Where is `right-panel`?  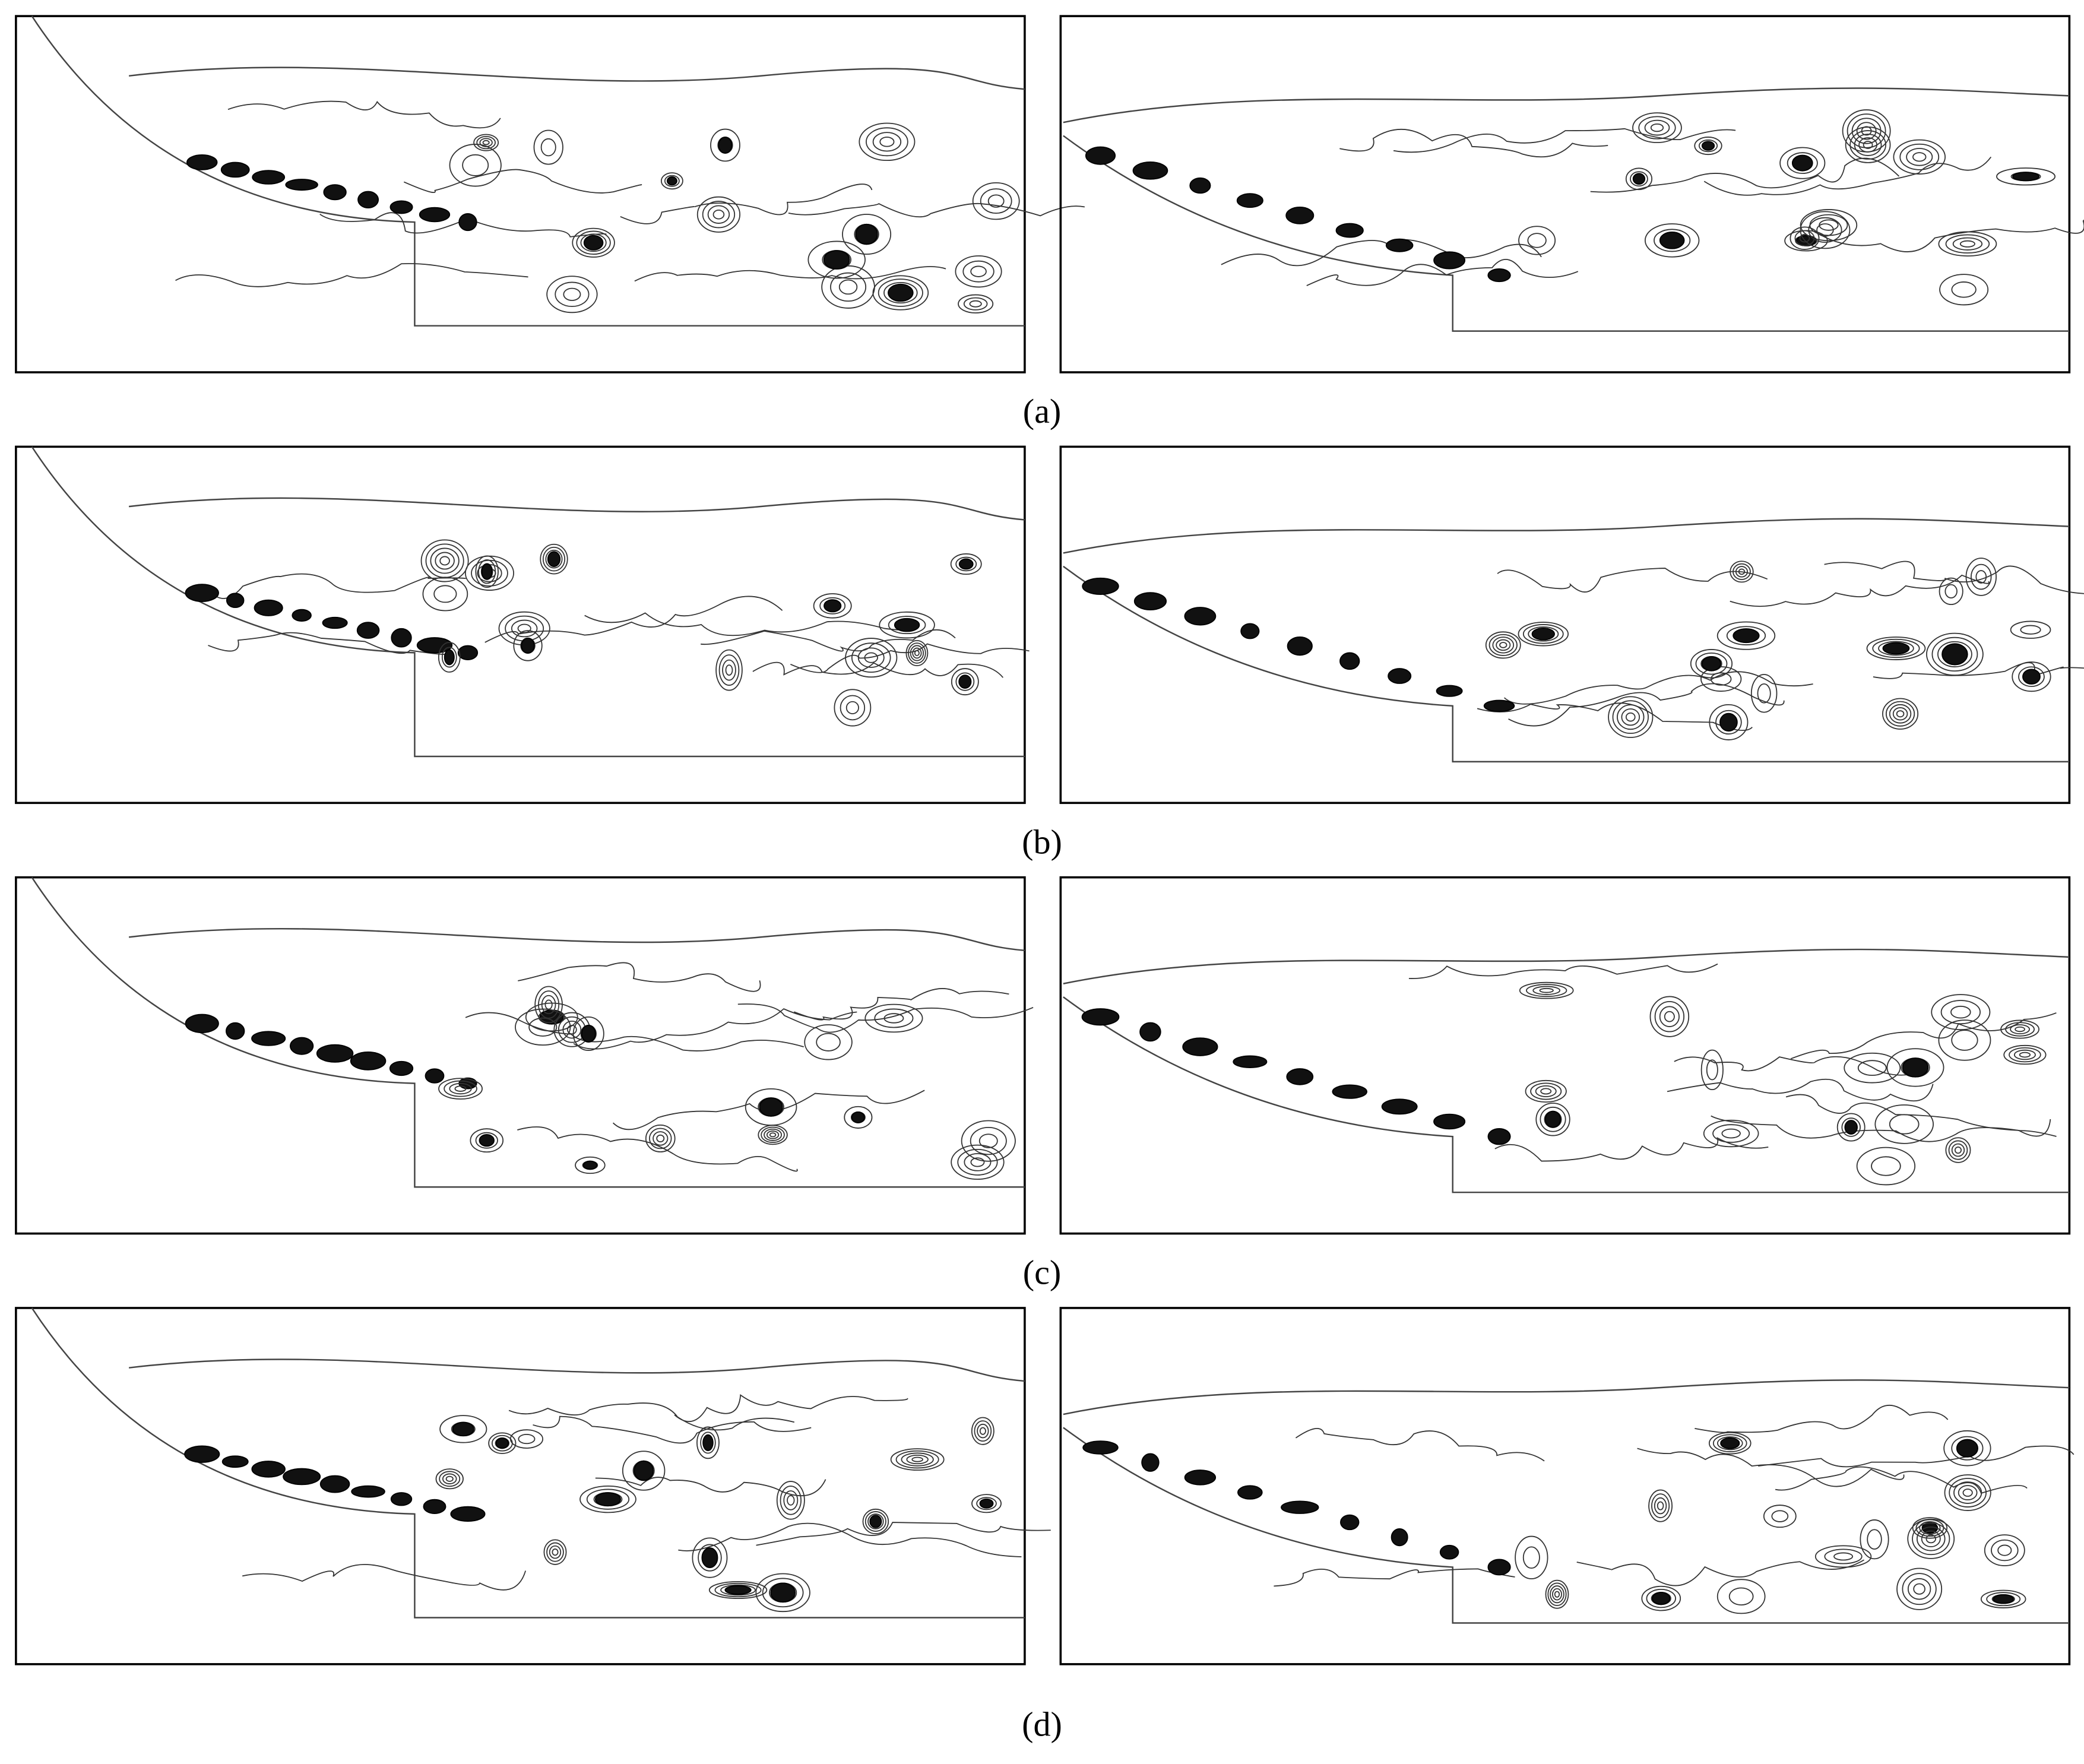 right-panel is located at coordinates (1567, 1486).